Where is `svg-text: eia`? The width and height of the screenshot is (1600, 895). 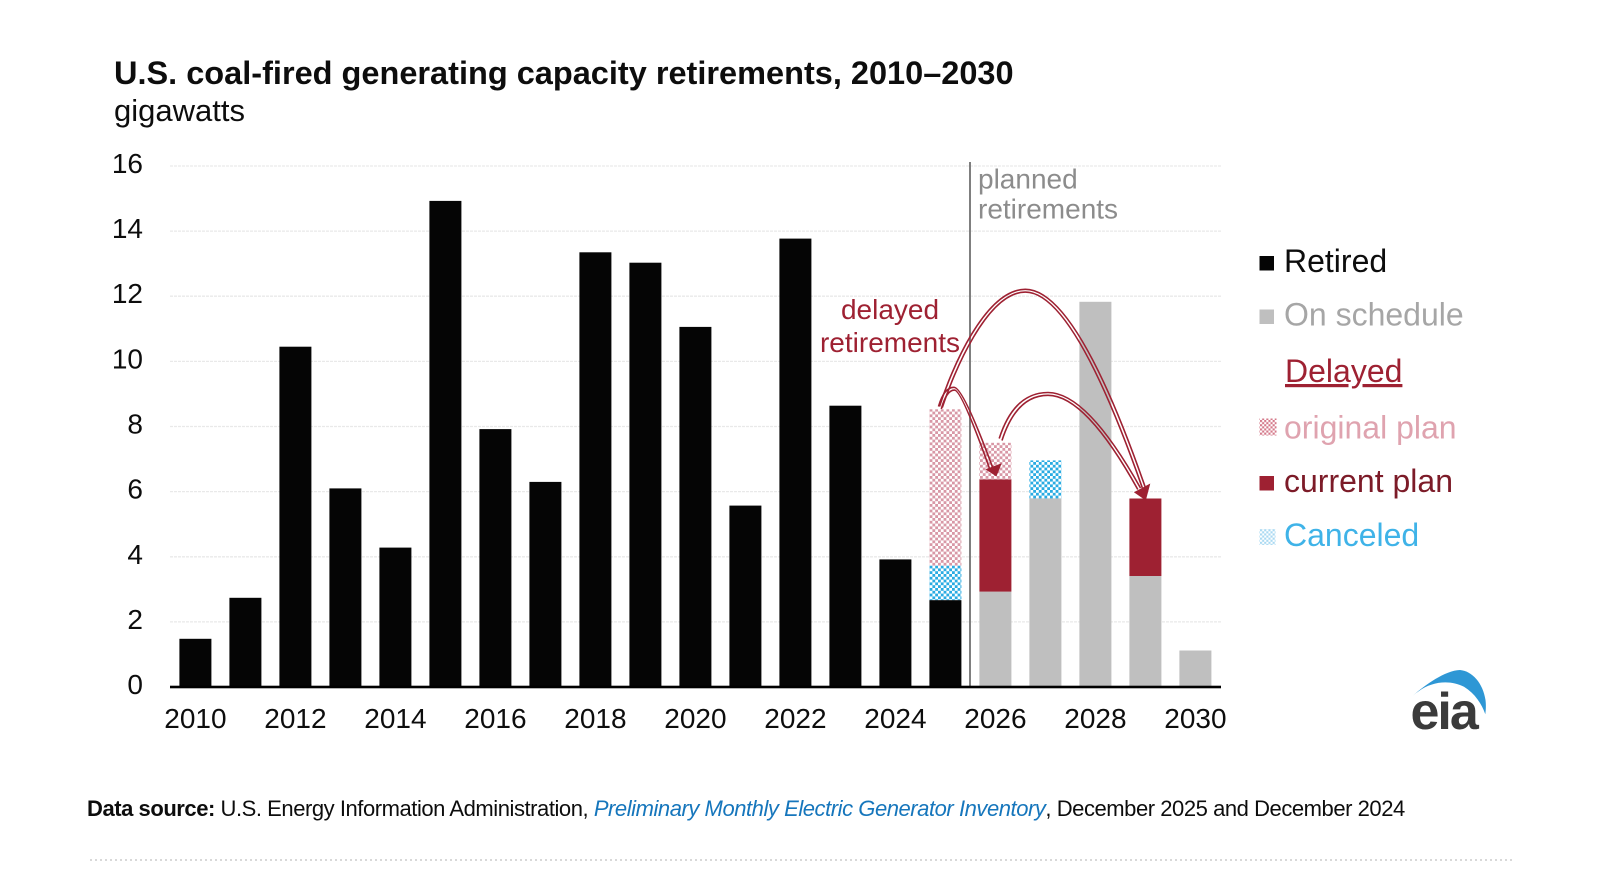 svg-text: eia is located at coordinates (1445, 712).